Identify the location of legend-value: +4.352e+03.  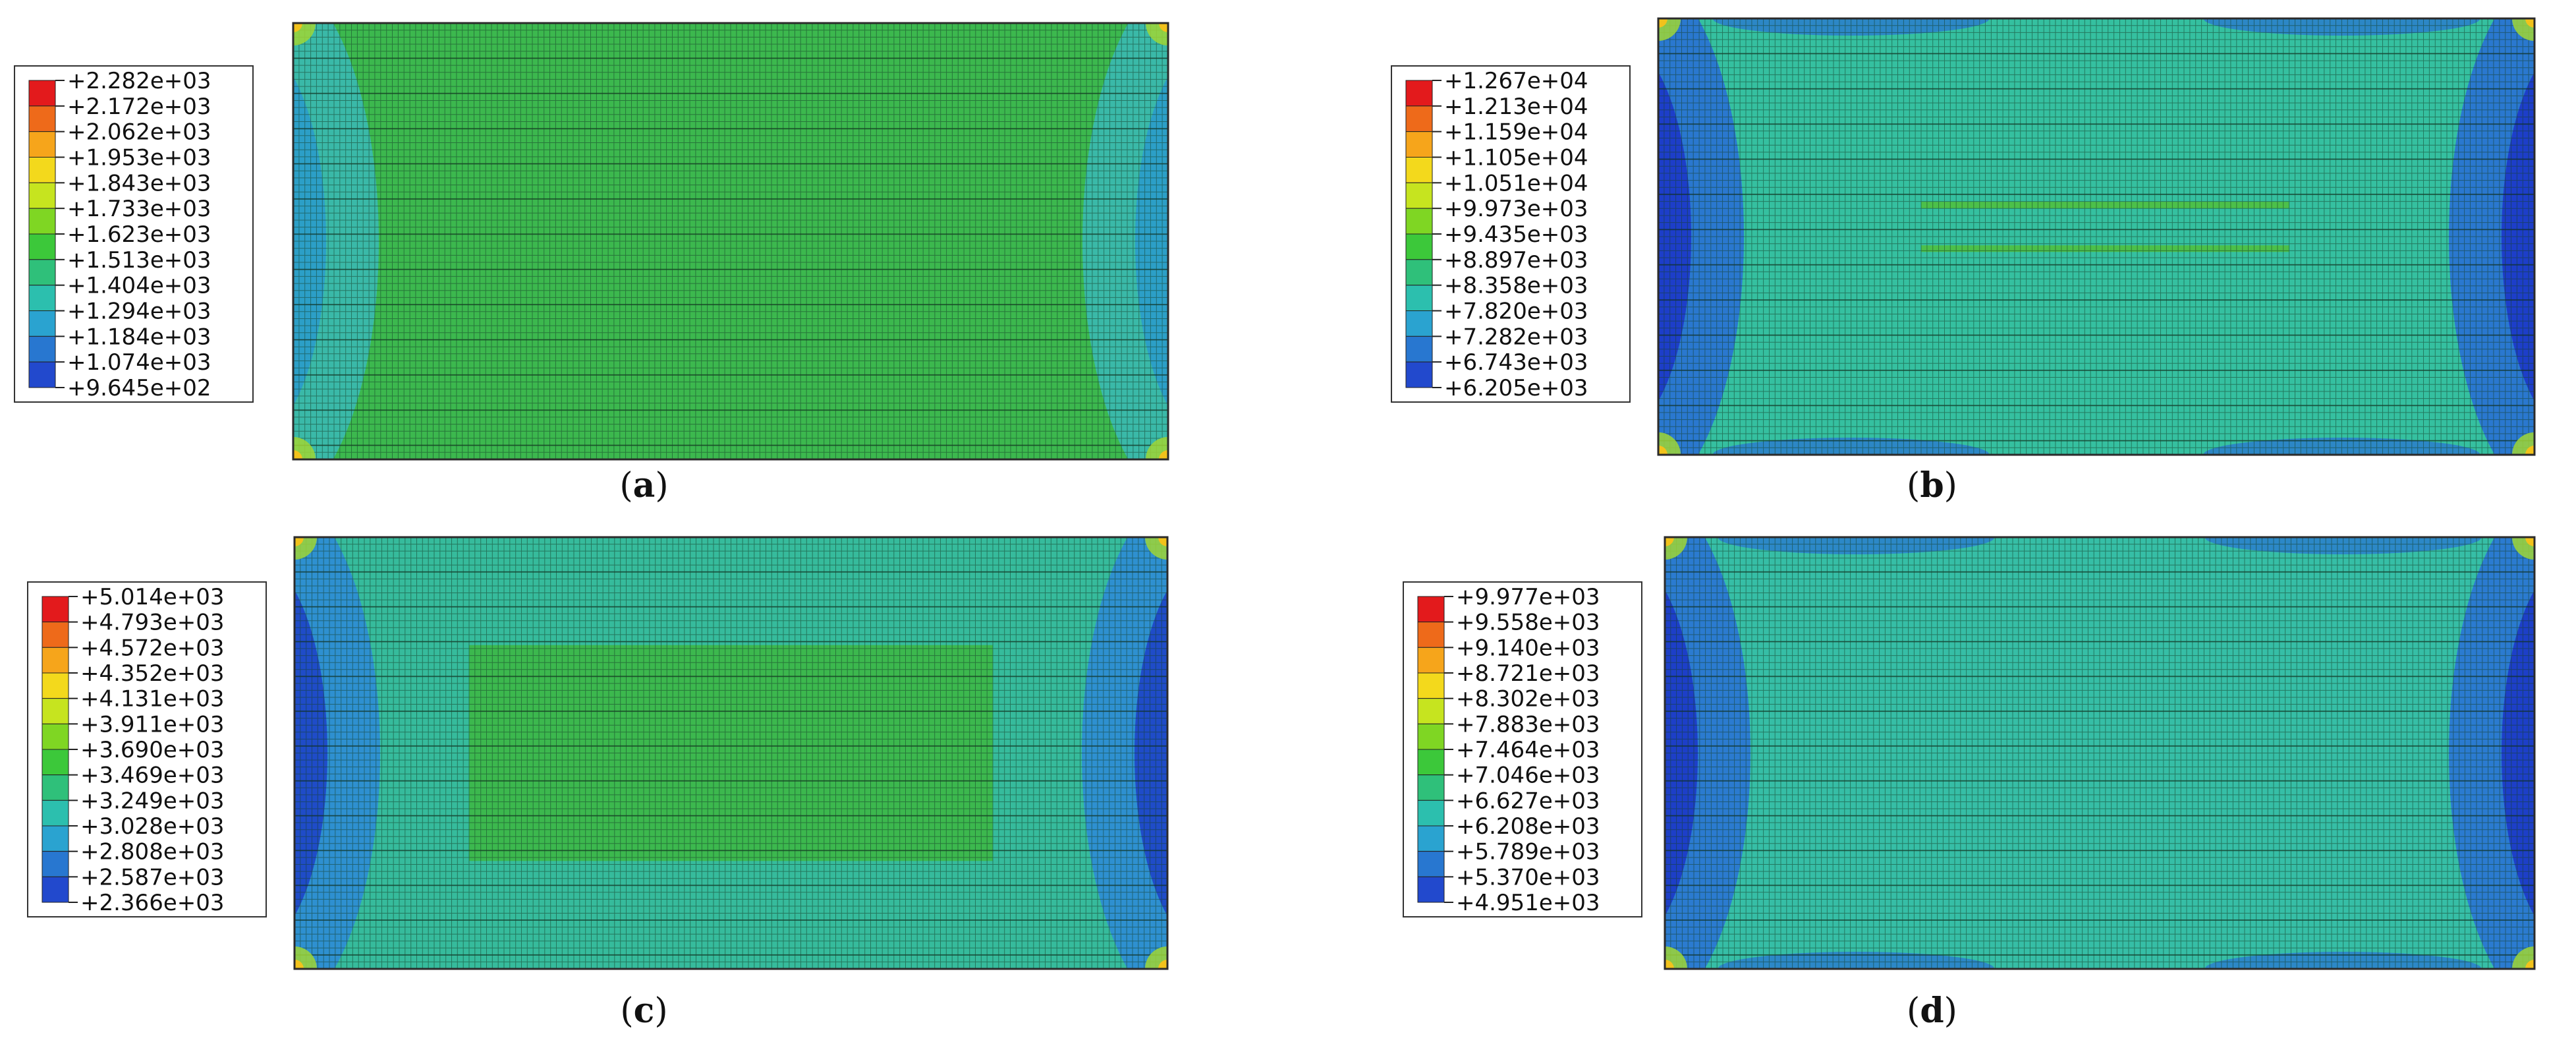
(152, 673).